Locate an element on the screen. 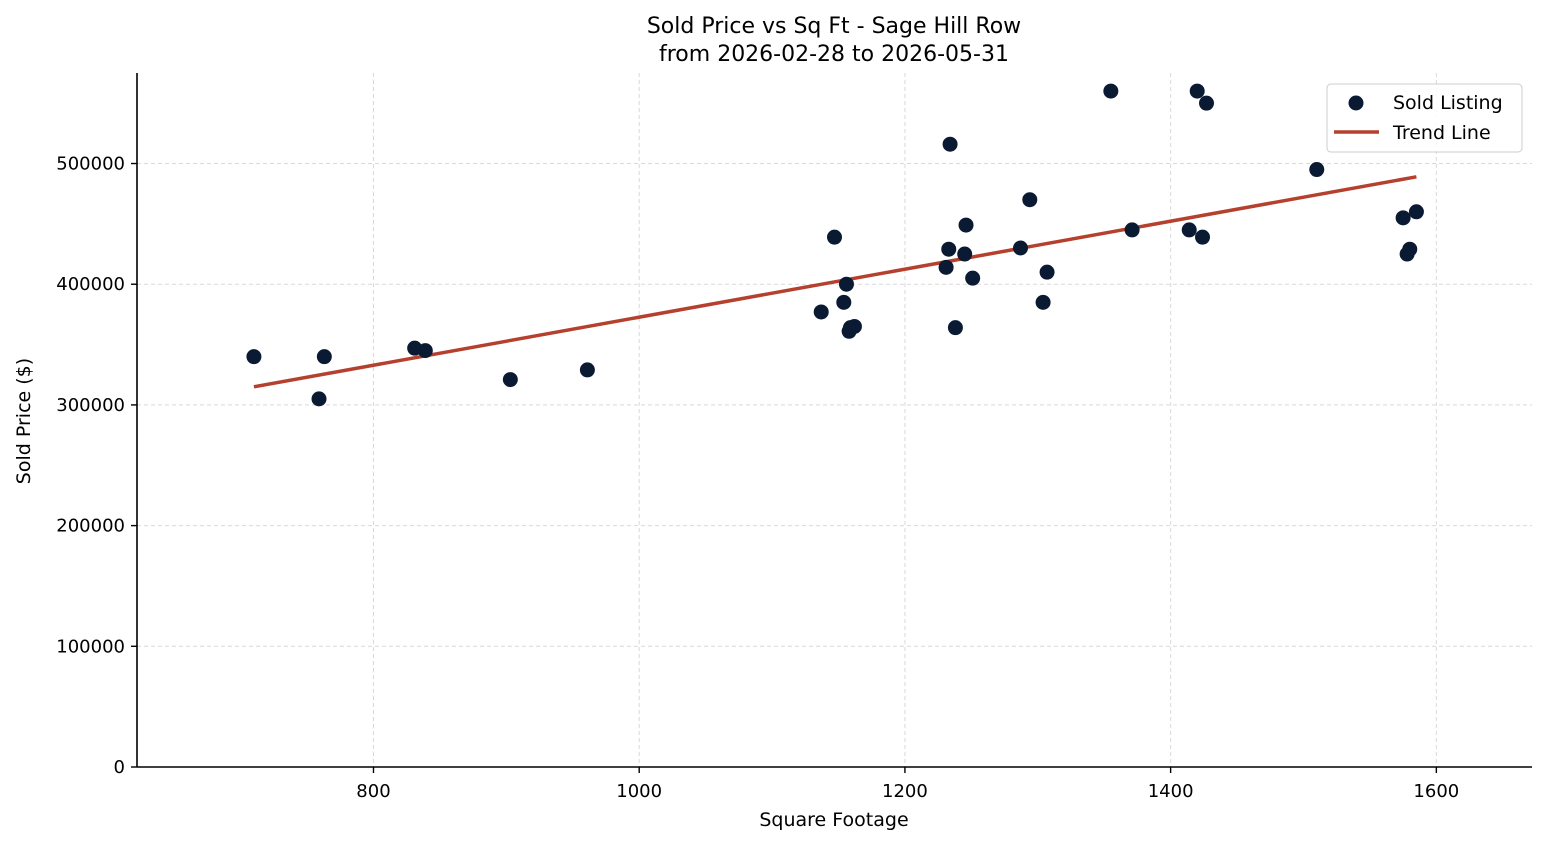 The image size is (1547, 845). y-tick-label: 400000 is located at coordinates (90, 284).